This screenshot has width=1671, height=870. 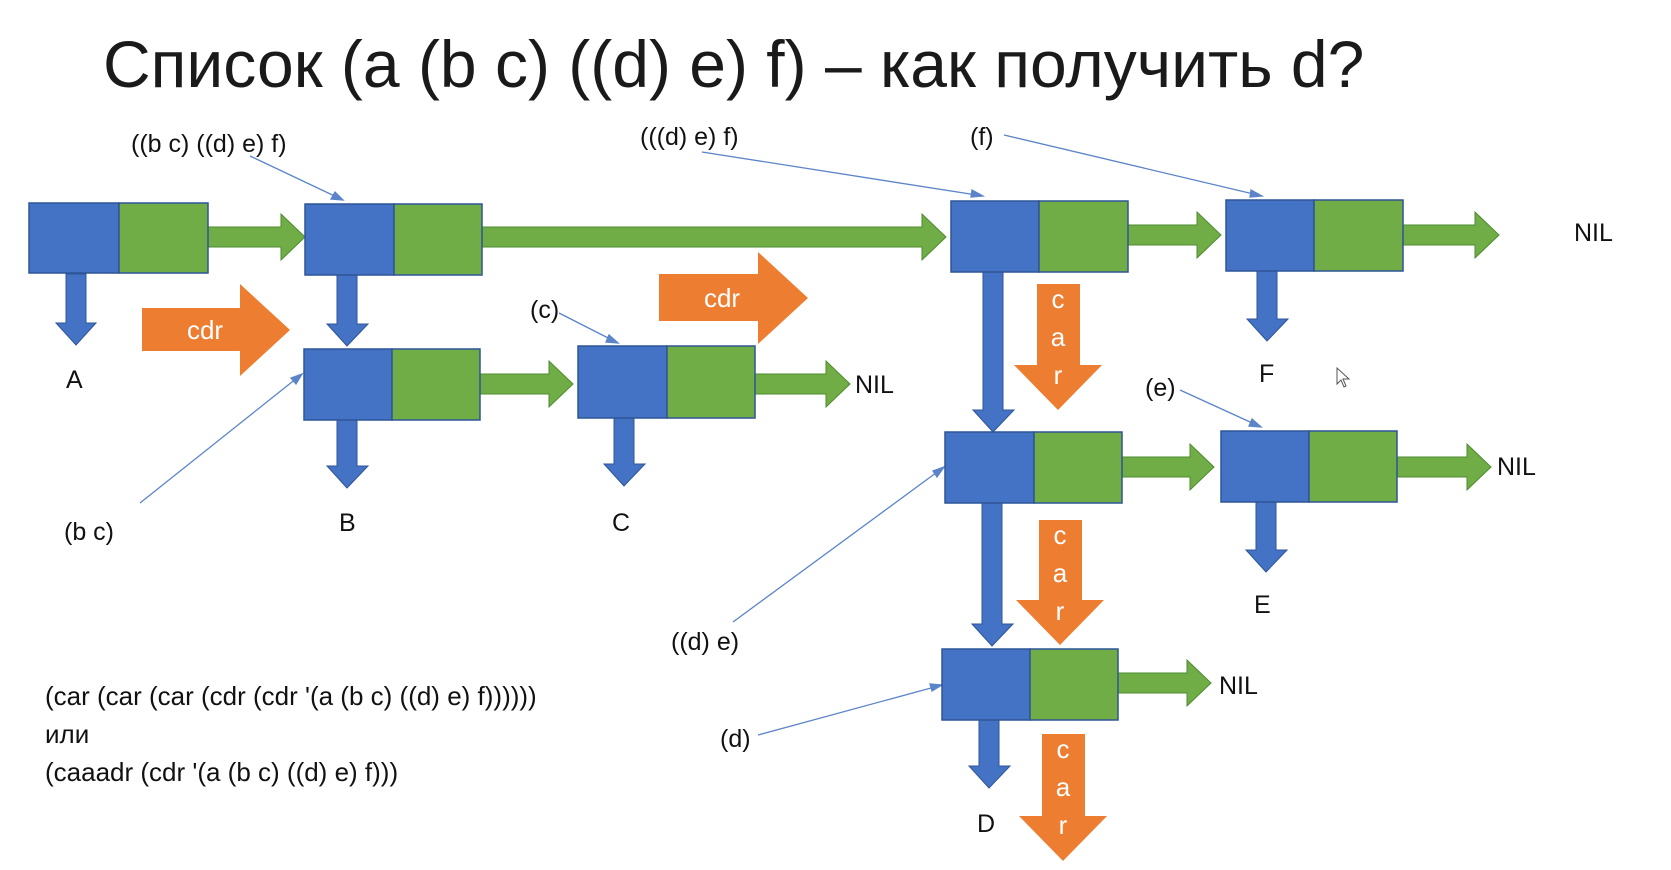 I want to click on sublist-label: (e), so click(x=1160, y=388).